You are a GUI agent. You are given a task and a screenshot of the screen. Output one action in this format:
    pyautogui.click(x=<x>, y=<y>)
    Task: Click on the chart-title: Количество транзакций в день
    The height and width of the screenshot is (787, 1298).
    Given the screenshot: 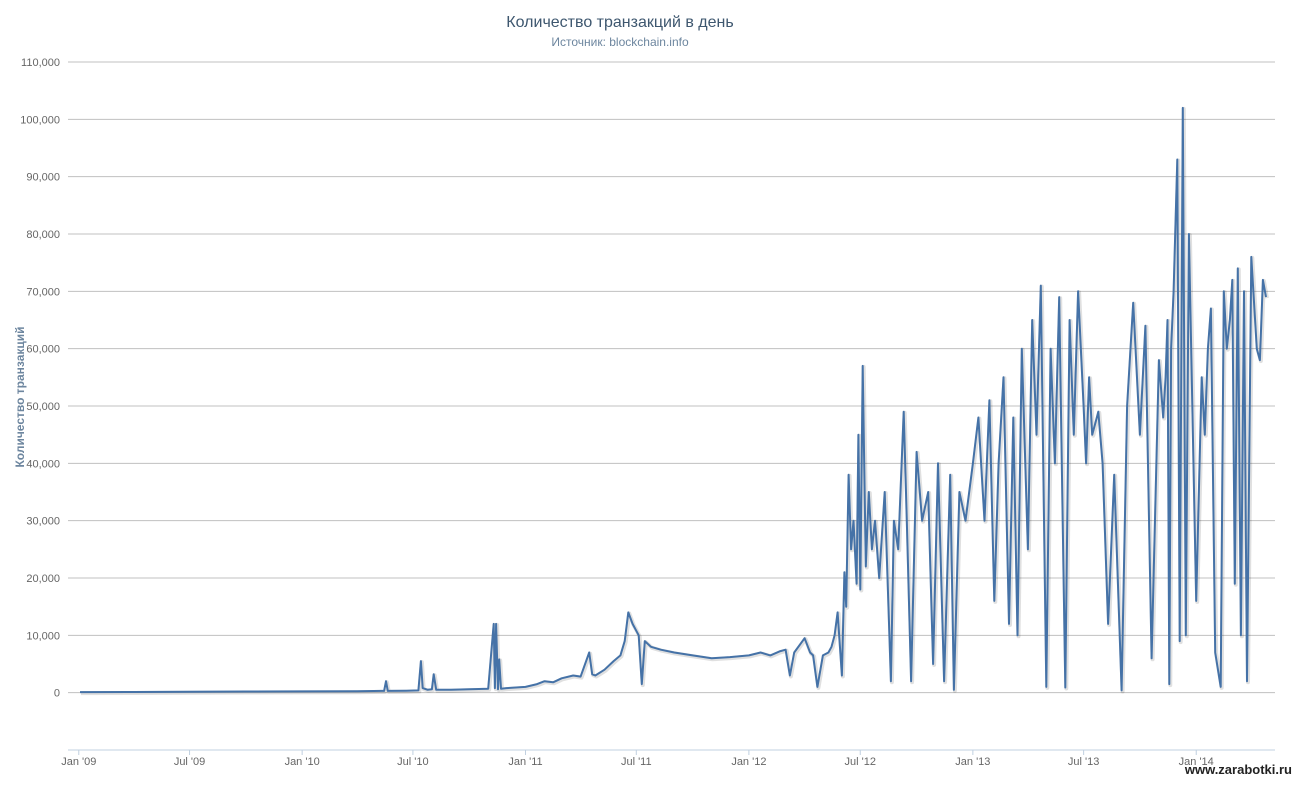 What is the action you would take?
    pyautogui.click(x=620, y=22)
    